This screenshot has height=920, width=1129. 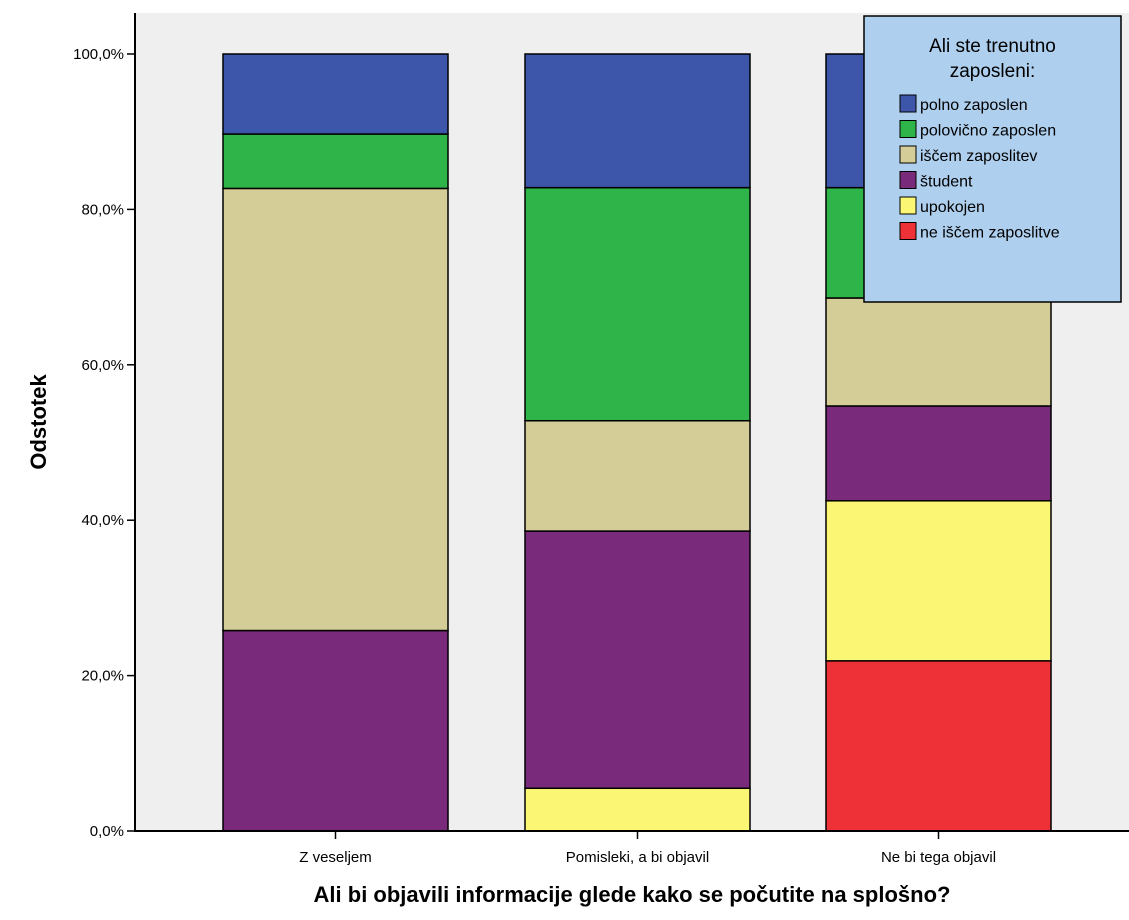 What do you see at coordinates (908, 180) in the screenshot?
I see `legend-swatch-student` at bounding box center [908, 180].